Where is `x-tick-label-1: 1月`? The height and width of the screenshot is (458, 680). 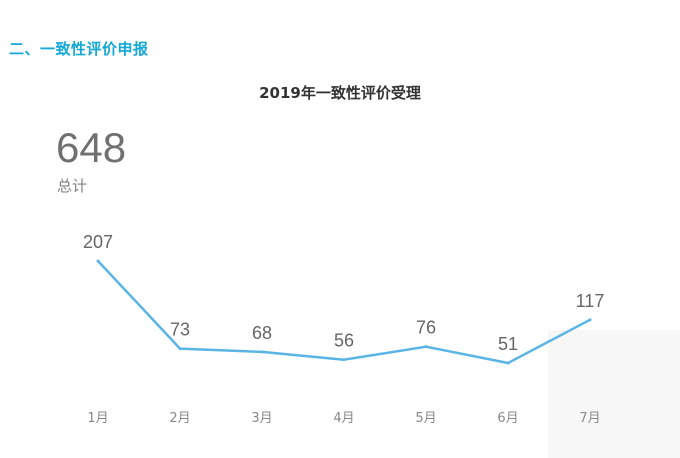
x-tick-label-1: 1月 is located at coordinates (97, 418).